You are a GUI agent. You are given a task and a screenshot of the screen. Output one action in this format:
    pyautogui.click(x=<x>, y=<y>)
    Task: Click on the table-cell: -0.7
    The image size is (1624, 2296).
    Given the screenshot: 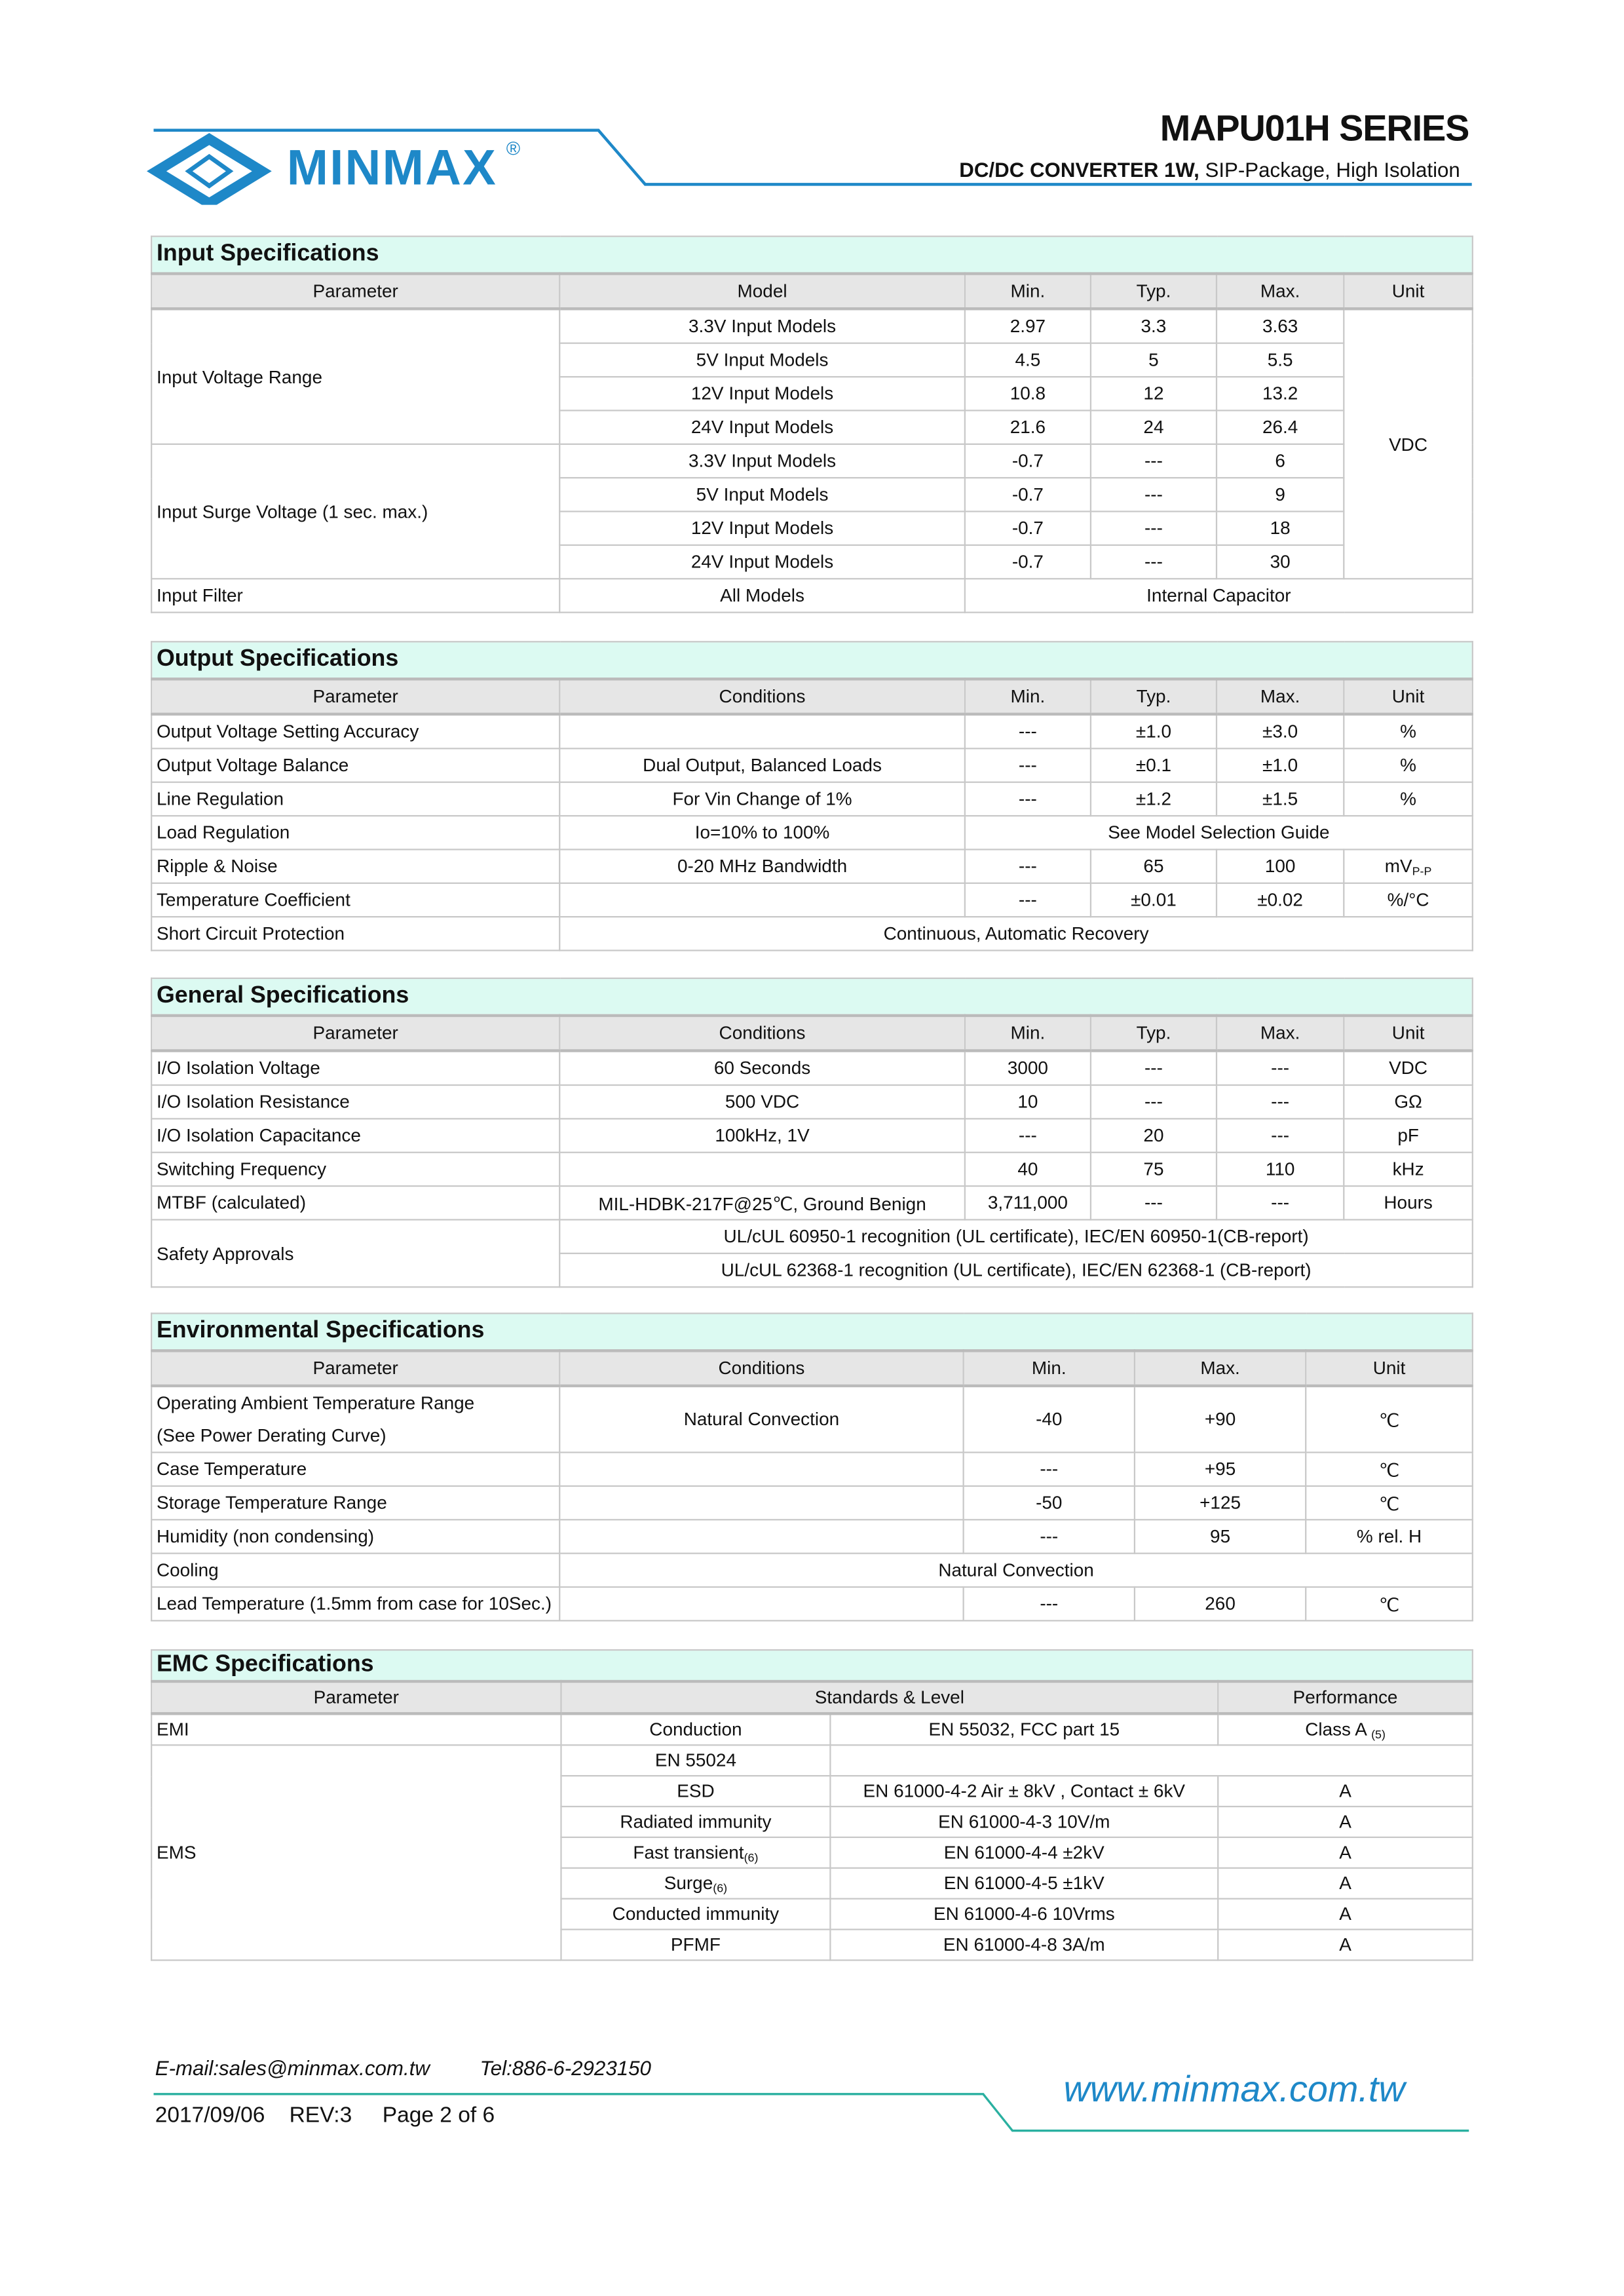 What is the action you would take?
    pyautogui.click(x=1028, y=494)
    